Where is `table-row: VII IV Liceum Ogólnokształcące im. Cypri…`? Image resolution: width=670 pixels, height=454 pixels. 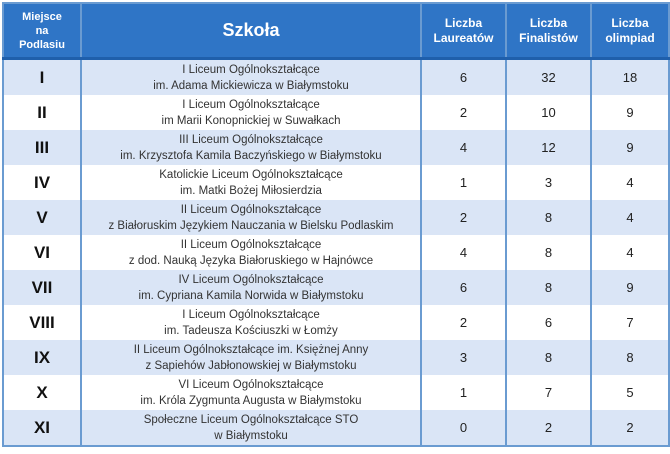 table-row: VII IV Liceum Ogólnokształcące im. Cypri… is located at coordinates (336, 287).